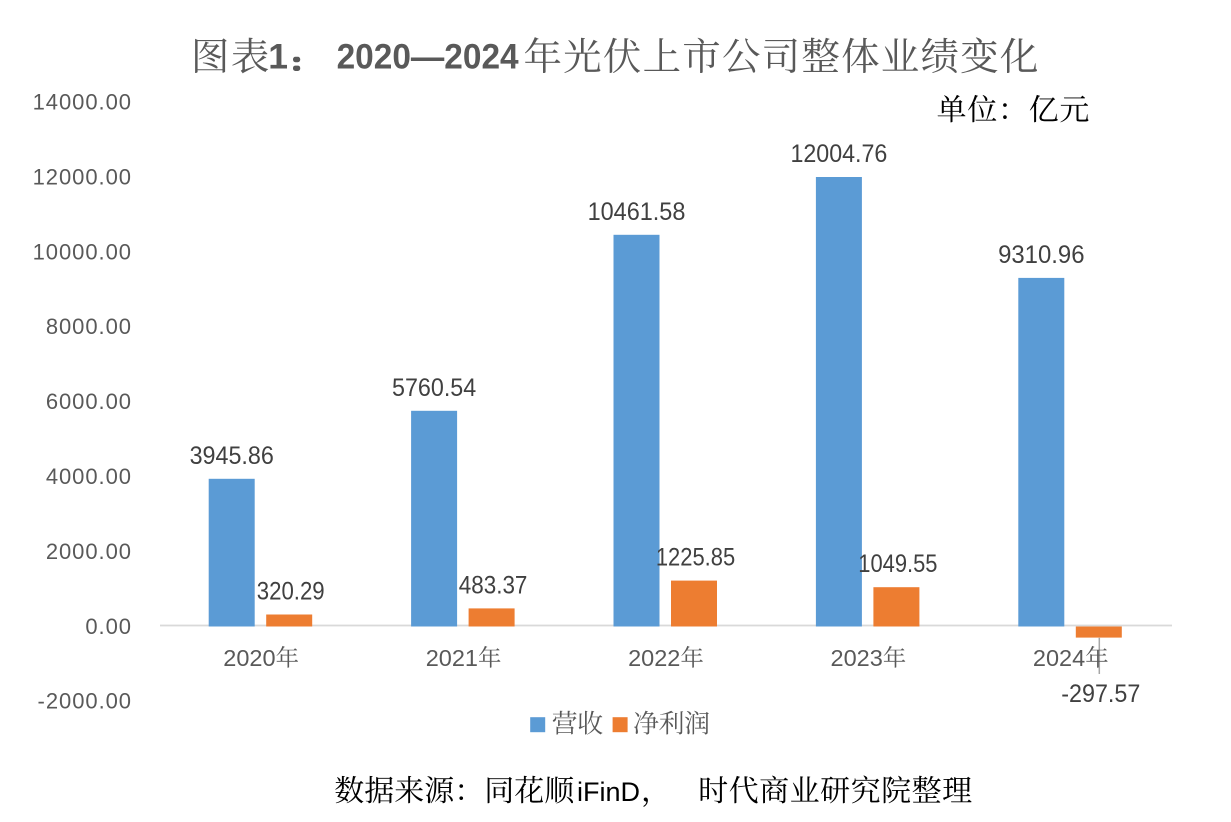 Image resolution: width=1231 pixels, height=822 pixels. What do you see at coordinates (82, 177) in the screenshot?
I see `svg-text: 12000.00` at bounding box center [82, 177].